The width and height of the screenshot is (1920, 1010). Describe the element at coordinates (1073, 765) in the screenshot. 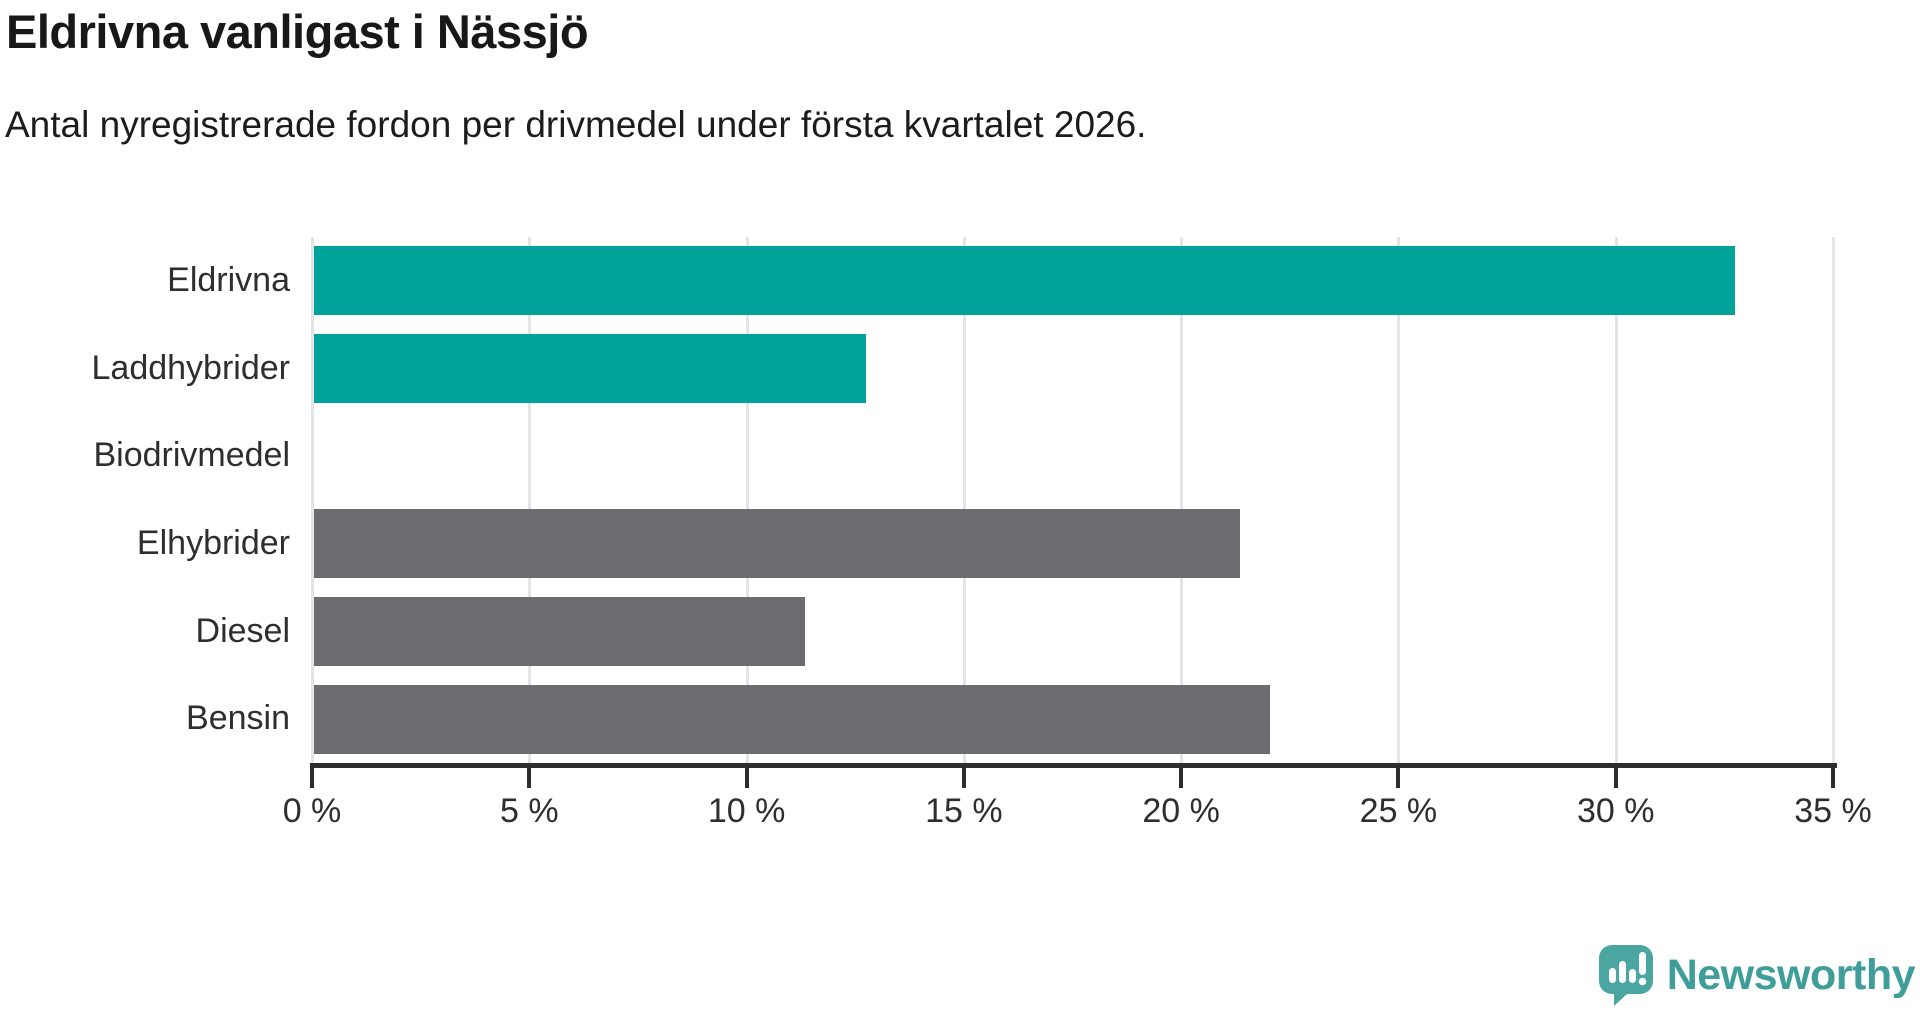

I see `x-axis-line` at that location.